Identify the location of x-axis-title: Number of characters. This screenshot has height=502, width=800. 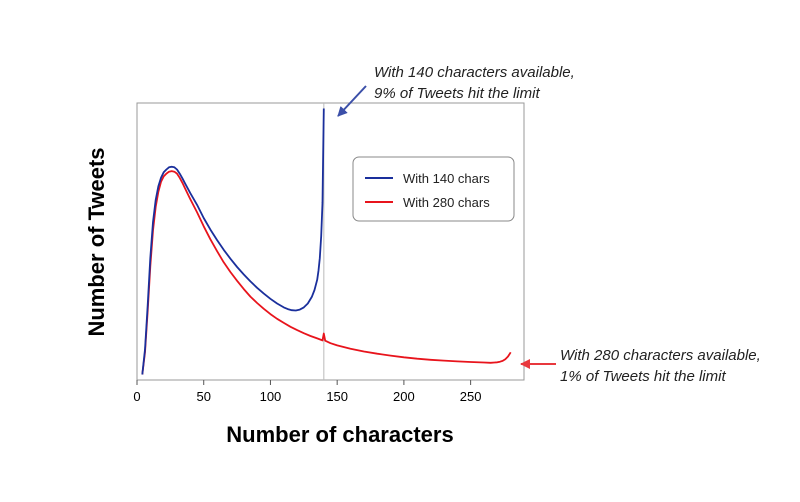
(339, 434).